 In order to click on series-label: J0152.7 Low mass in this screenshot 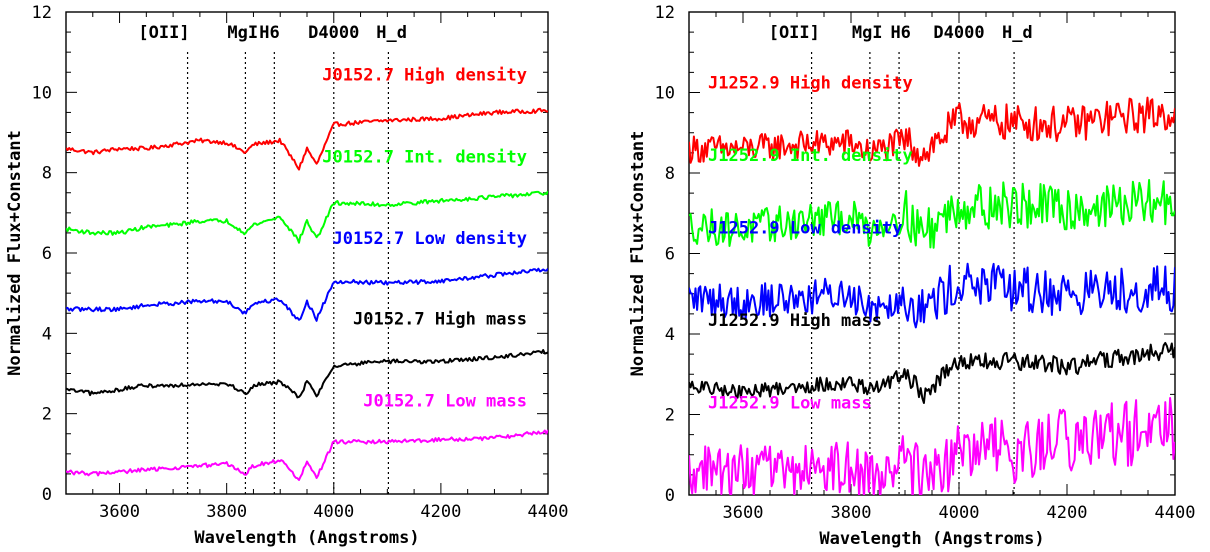, I will do `click(445, 402)`.